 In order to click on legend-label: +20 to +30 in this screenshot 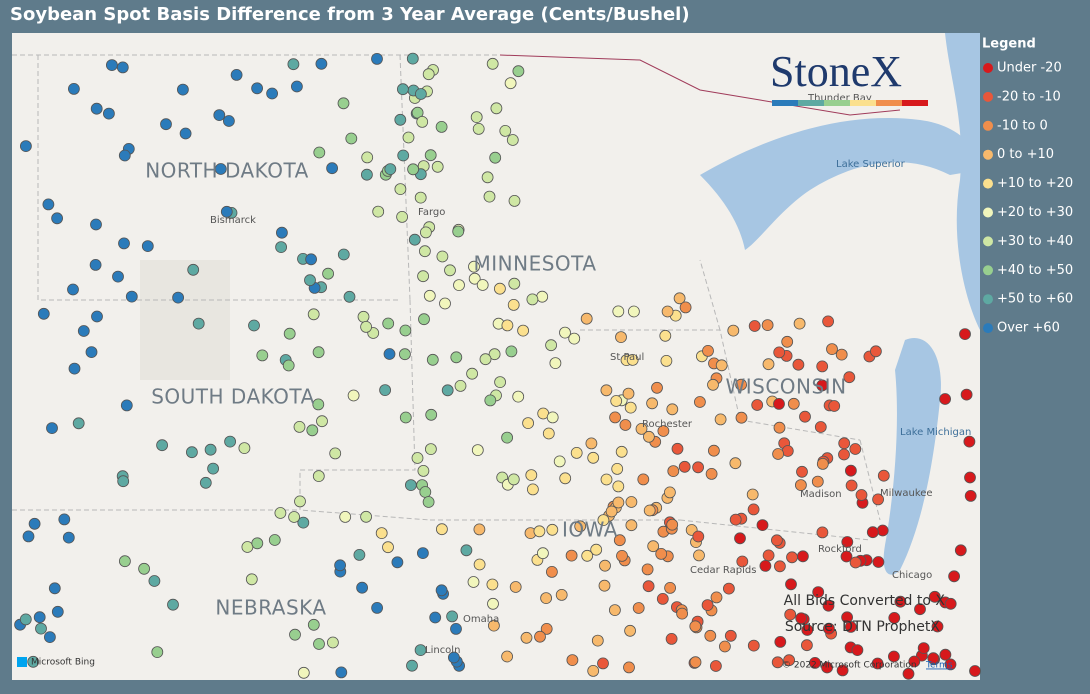, I will do `click(1035, 212)`.